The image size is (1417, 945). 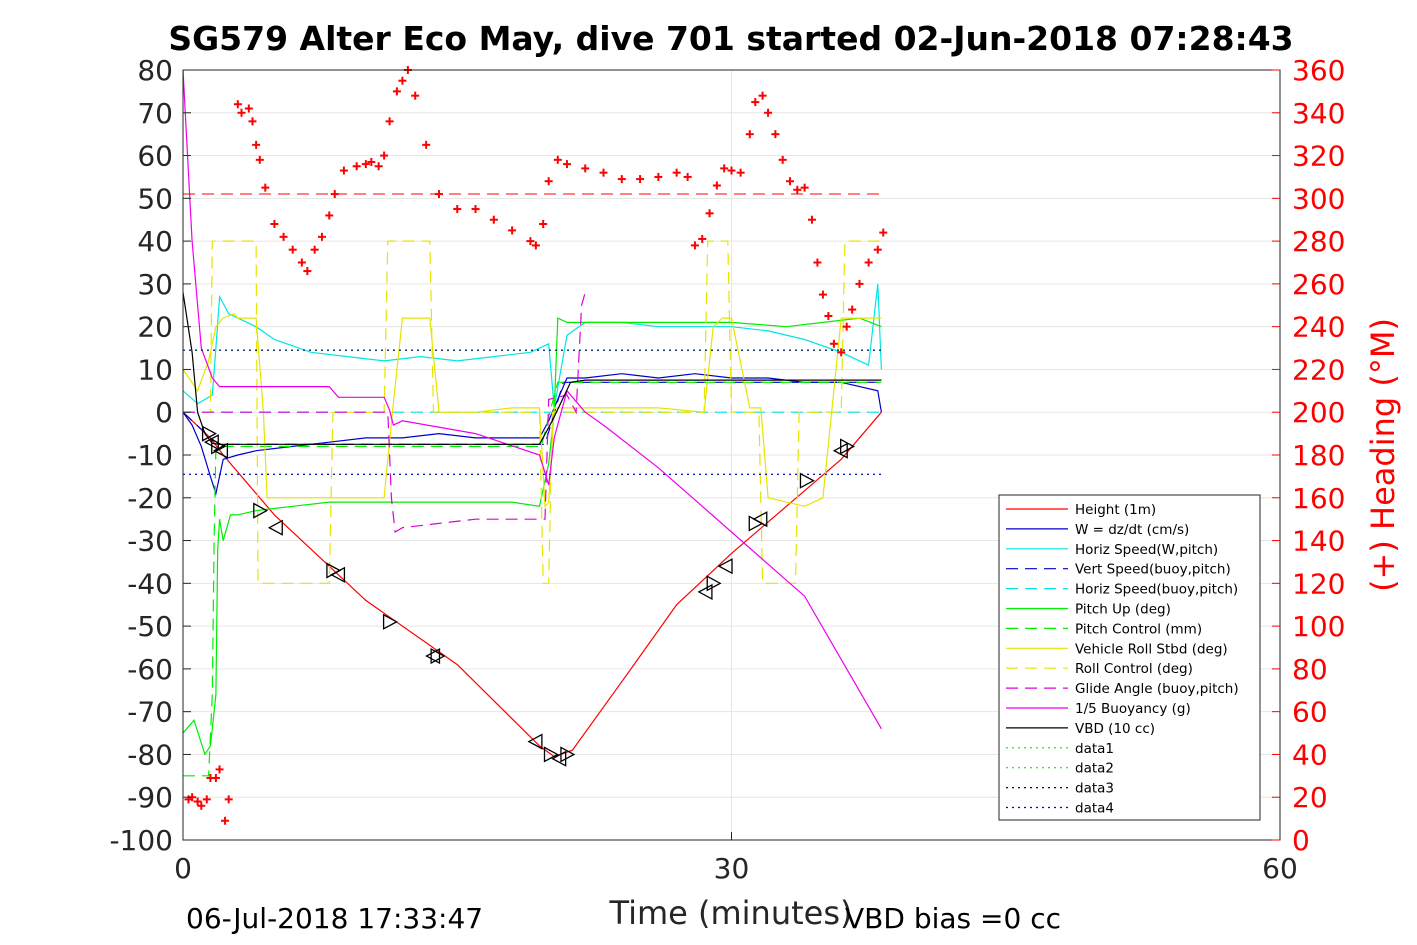 I want to click on right-tick-label: 300, so click(x=1318, y=198).